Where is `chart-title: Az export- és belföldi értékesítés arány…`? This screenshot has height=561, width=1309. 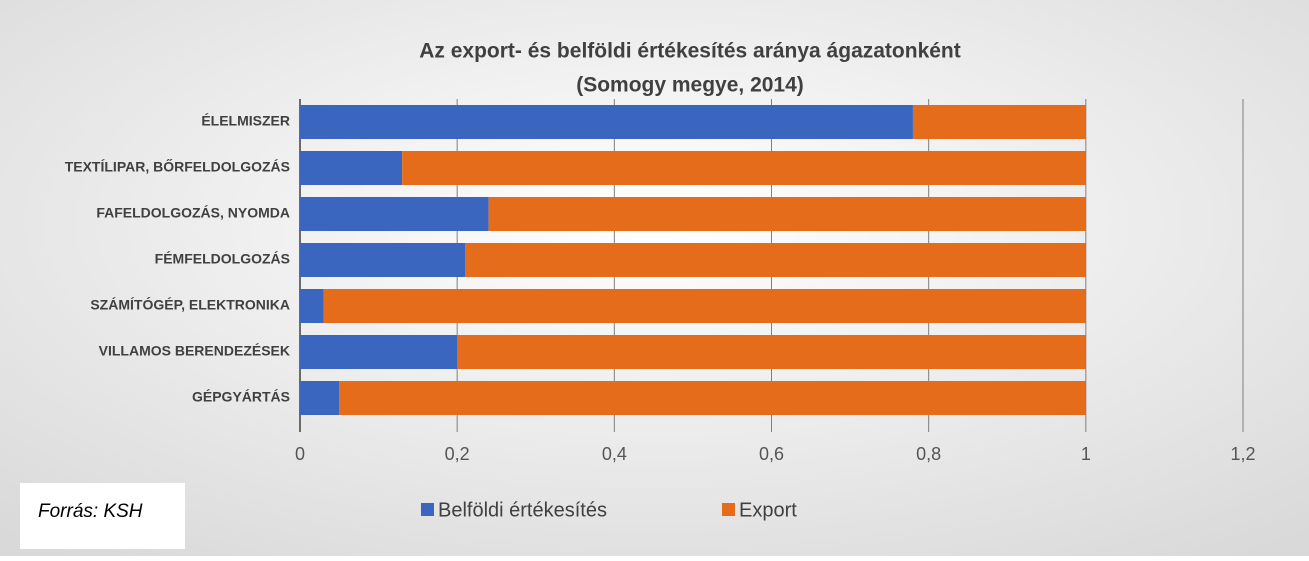
chart-title: Az export- és belföldi értékesítés arány… is located at coordinates (690, 51).